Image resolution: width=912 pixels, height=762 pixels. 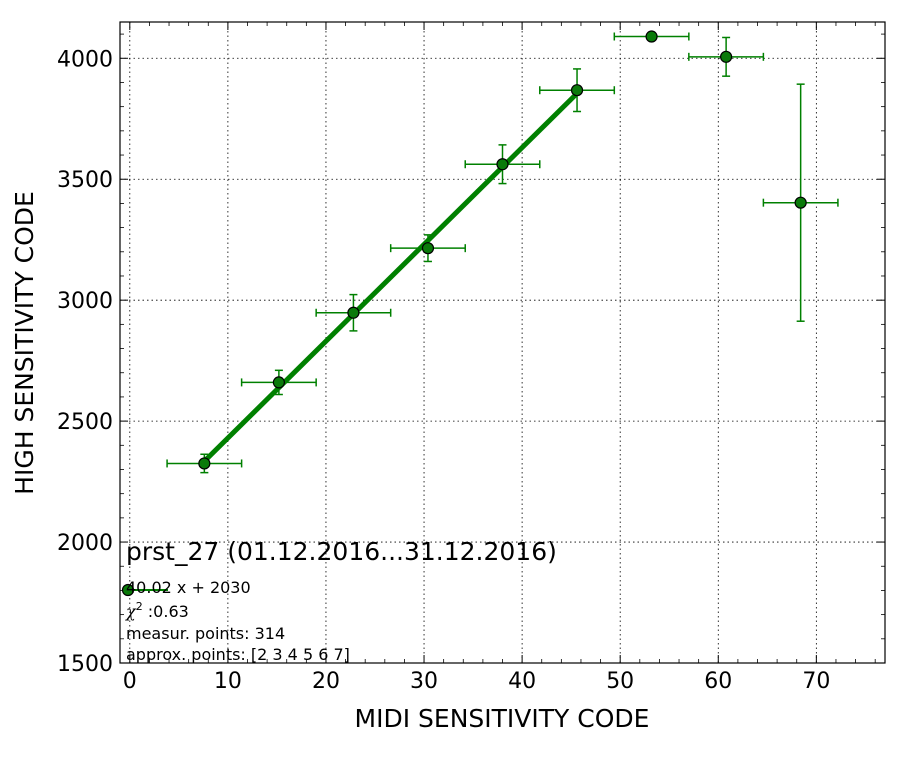 What do you see at coordinates (522, 681) in the screenshot?
I see `x-tick-label: 40` at bounding box center [522, 681].